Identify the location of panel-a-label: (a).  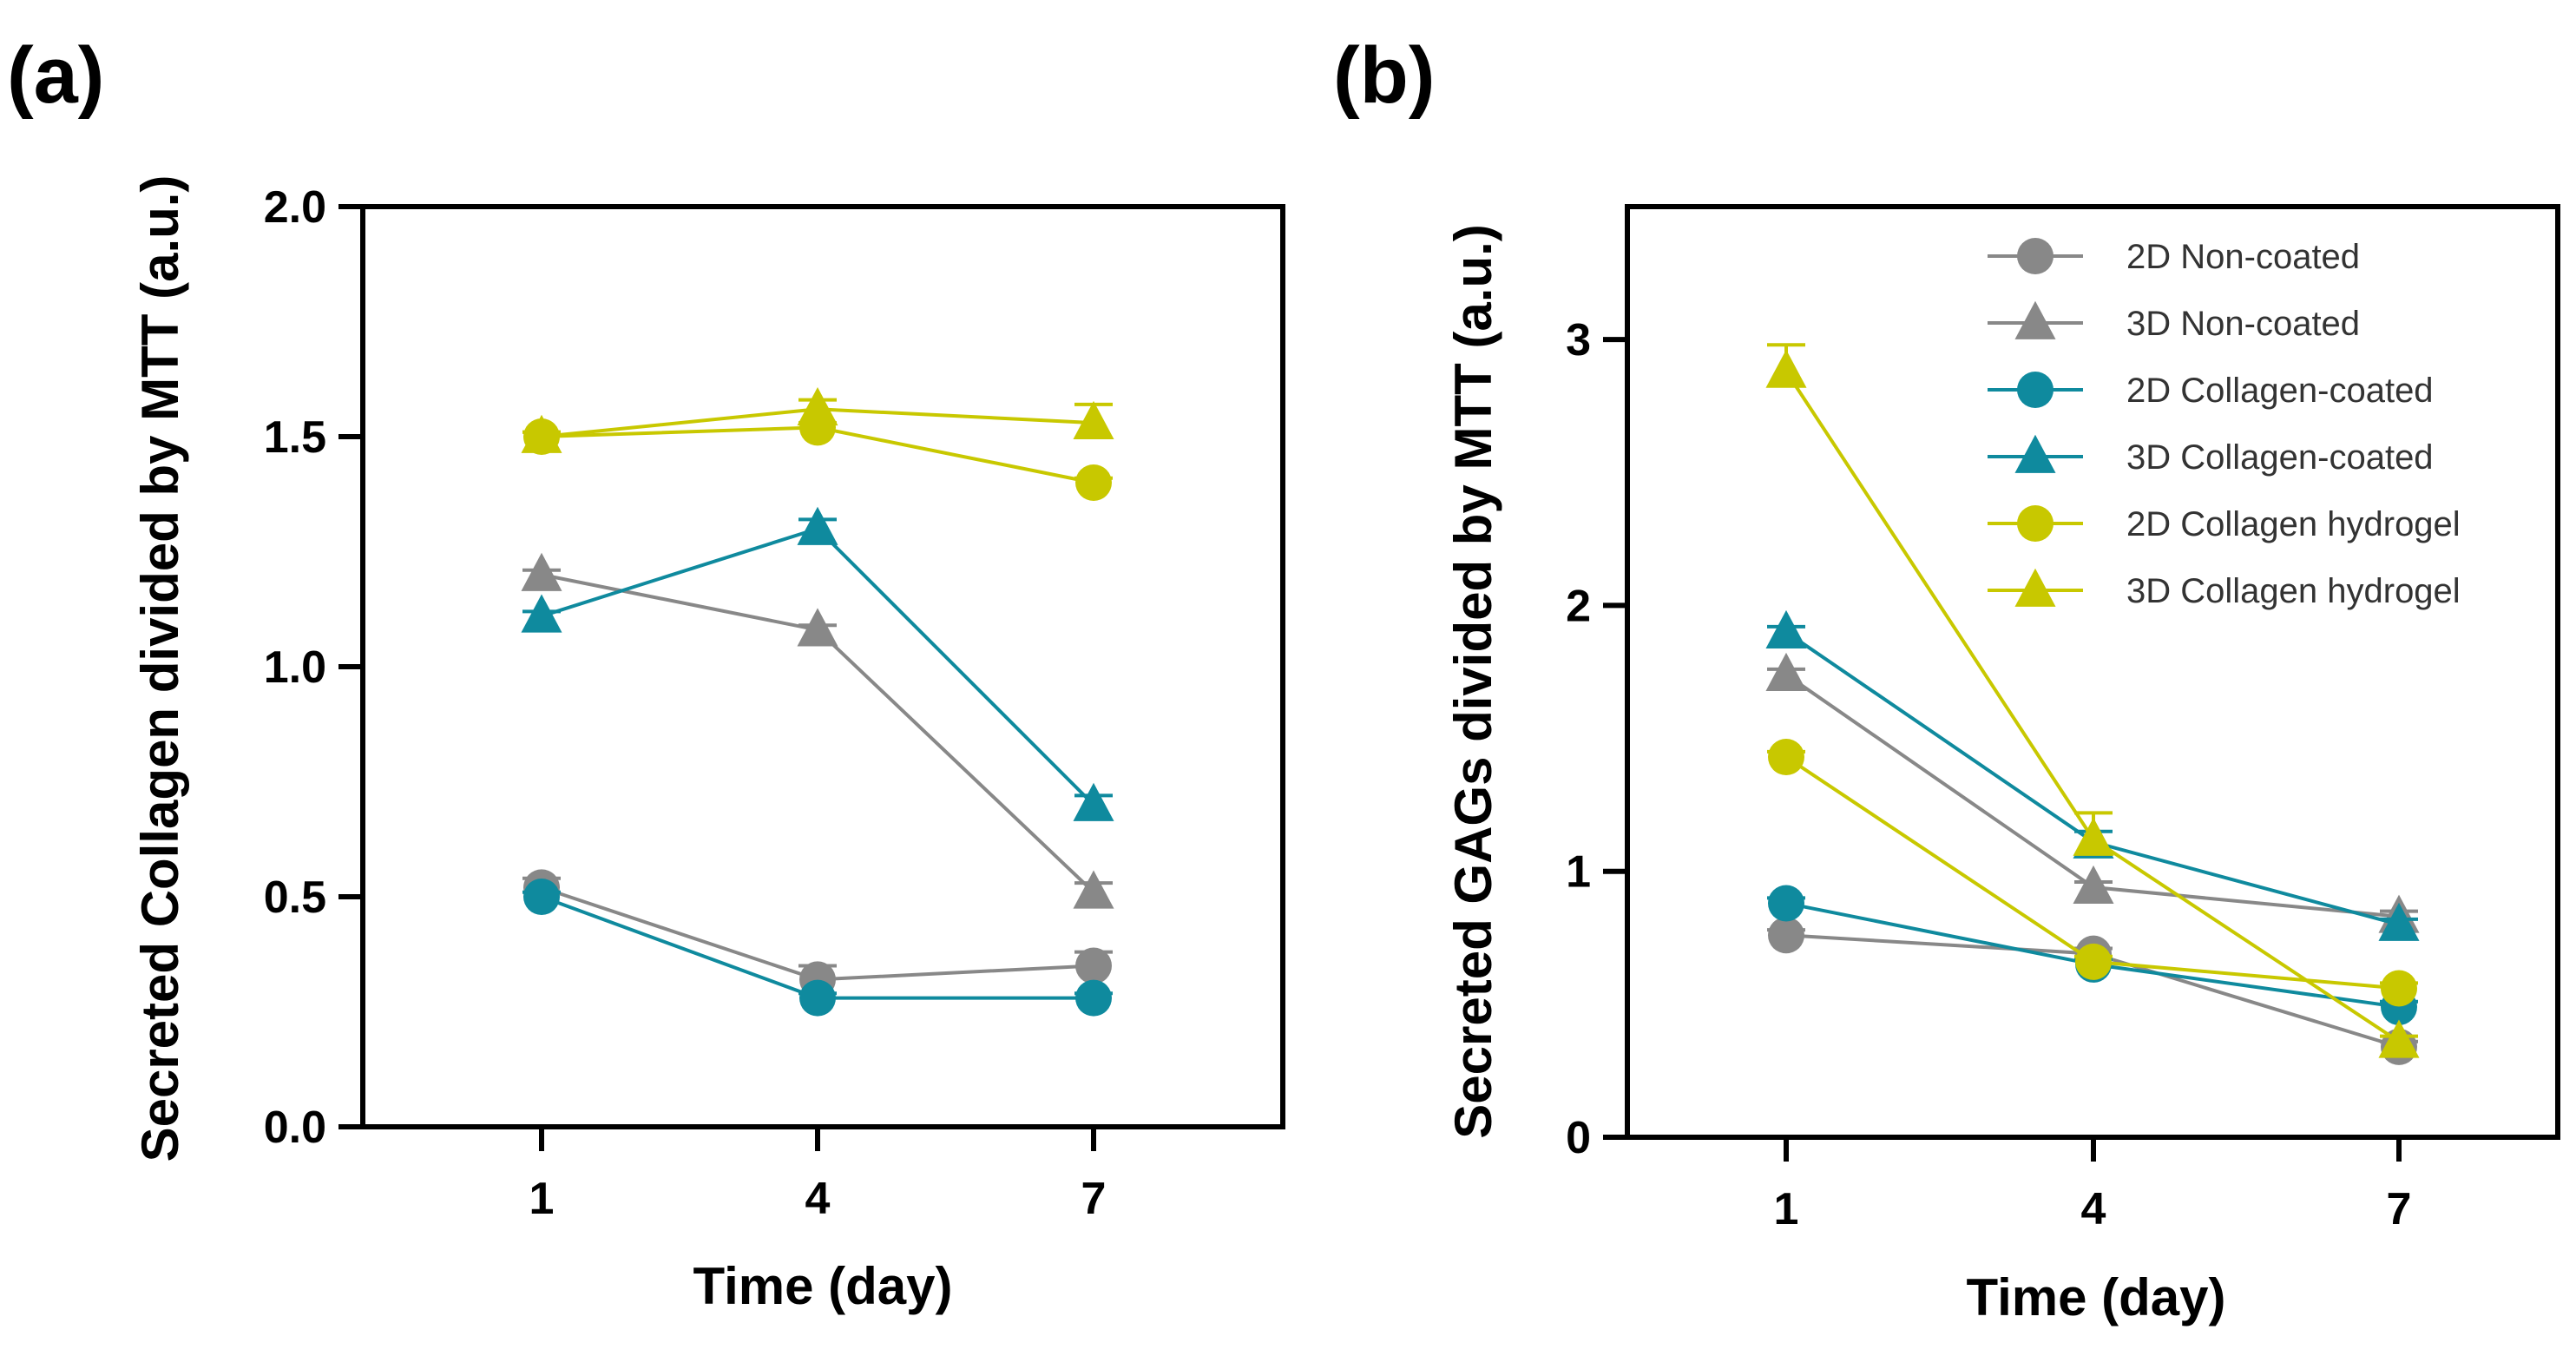
(56, 75).